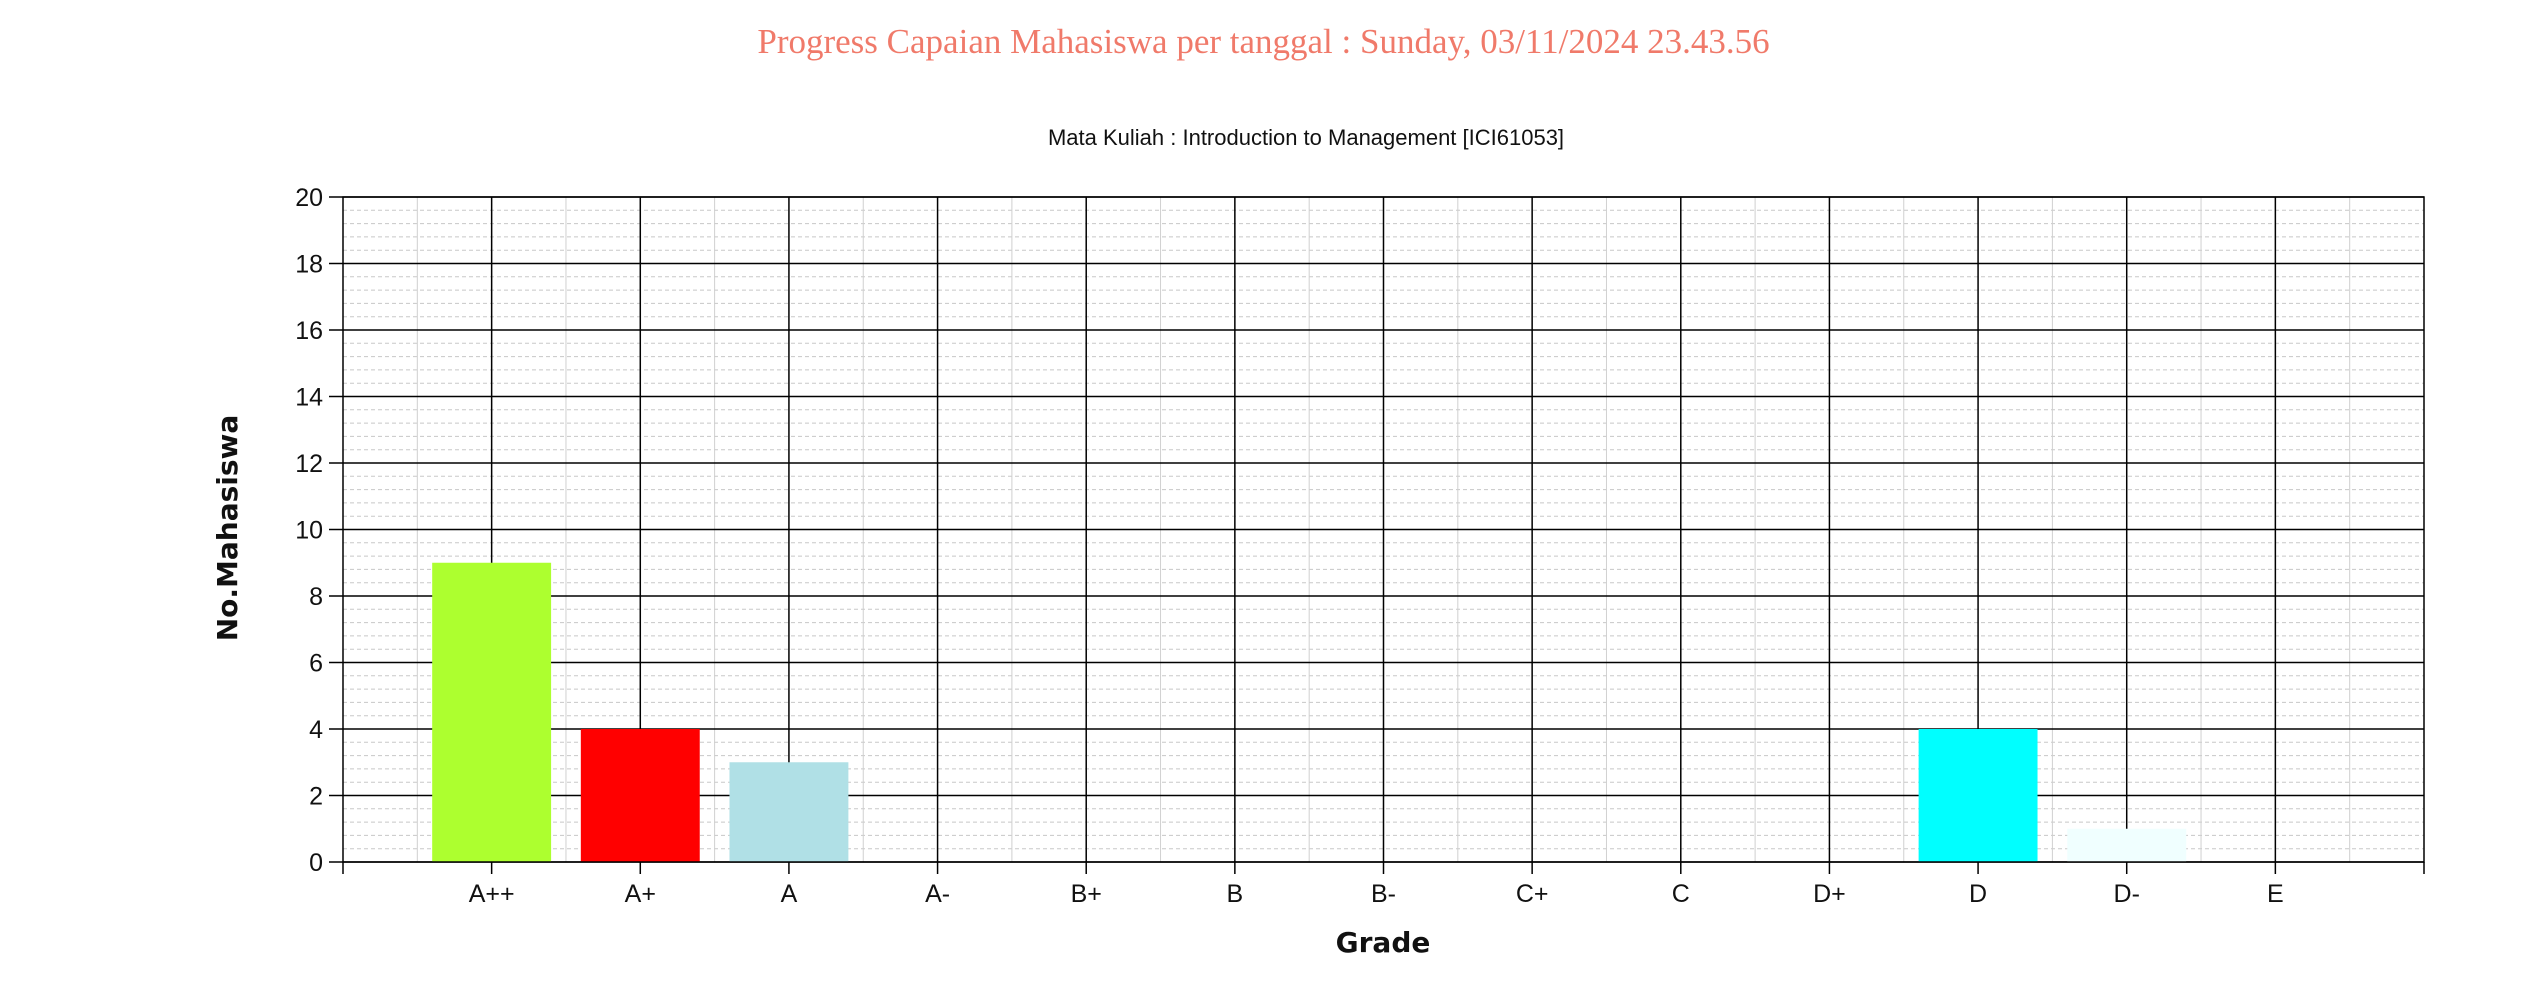  Describe the element at coordinates (640, 795) in the screenshot. I see `bar-A+` at that location.